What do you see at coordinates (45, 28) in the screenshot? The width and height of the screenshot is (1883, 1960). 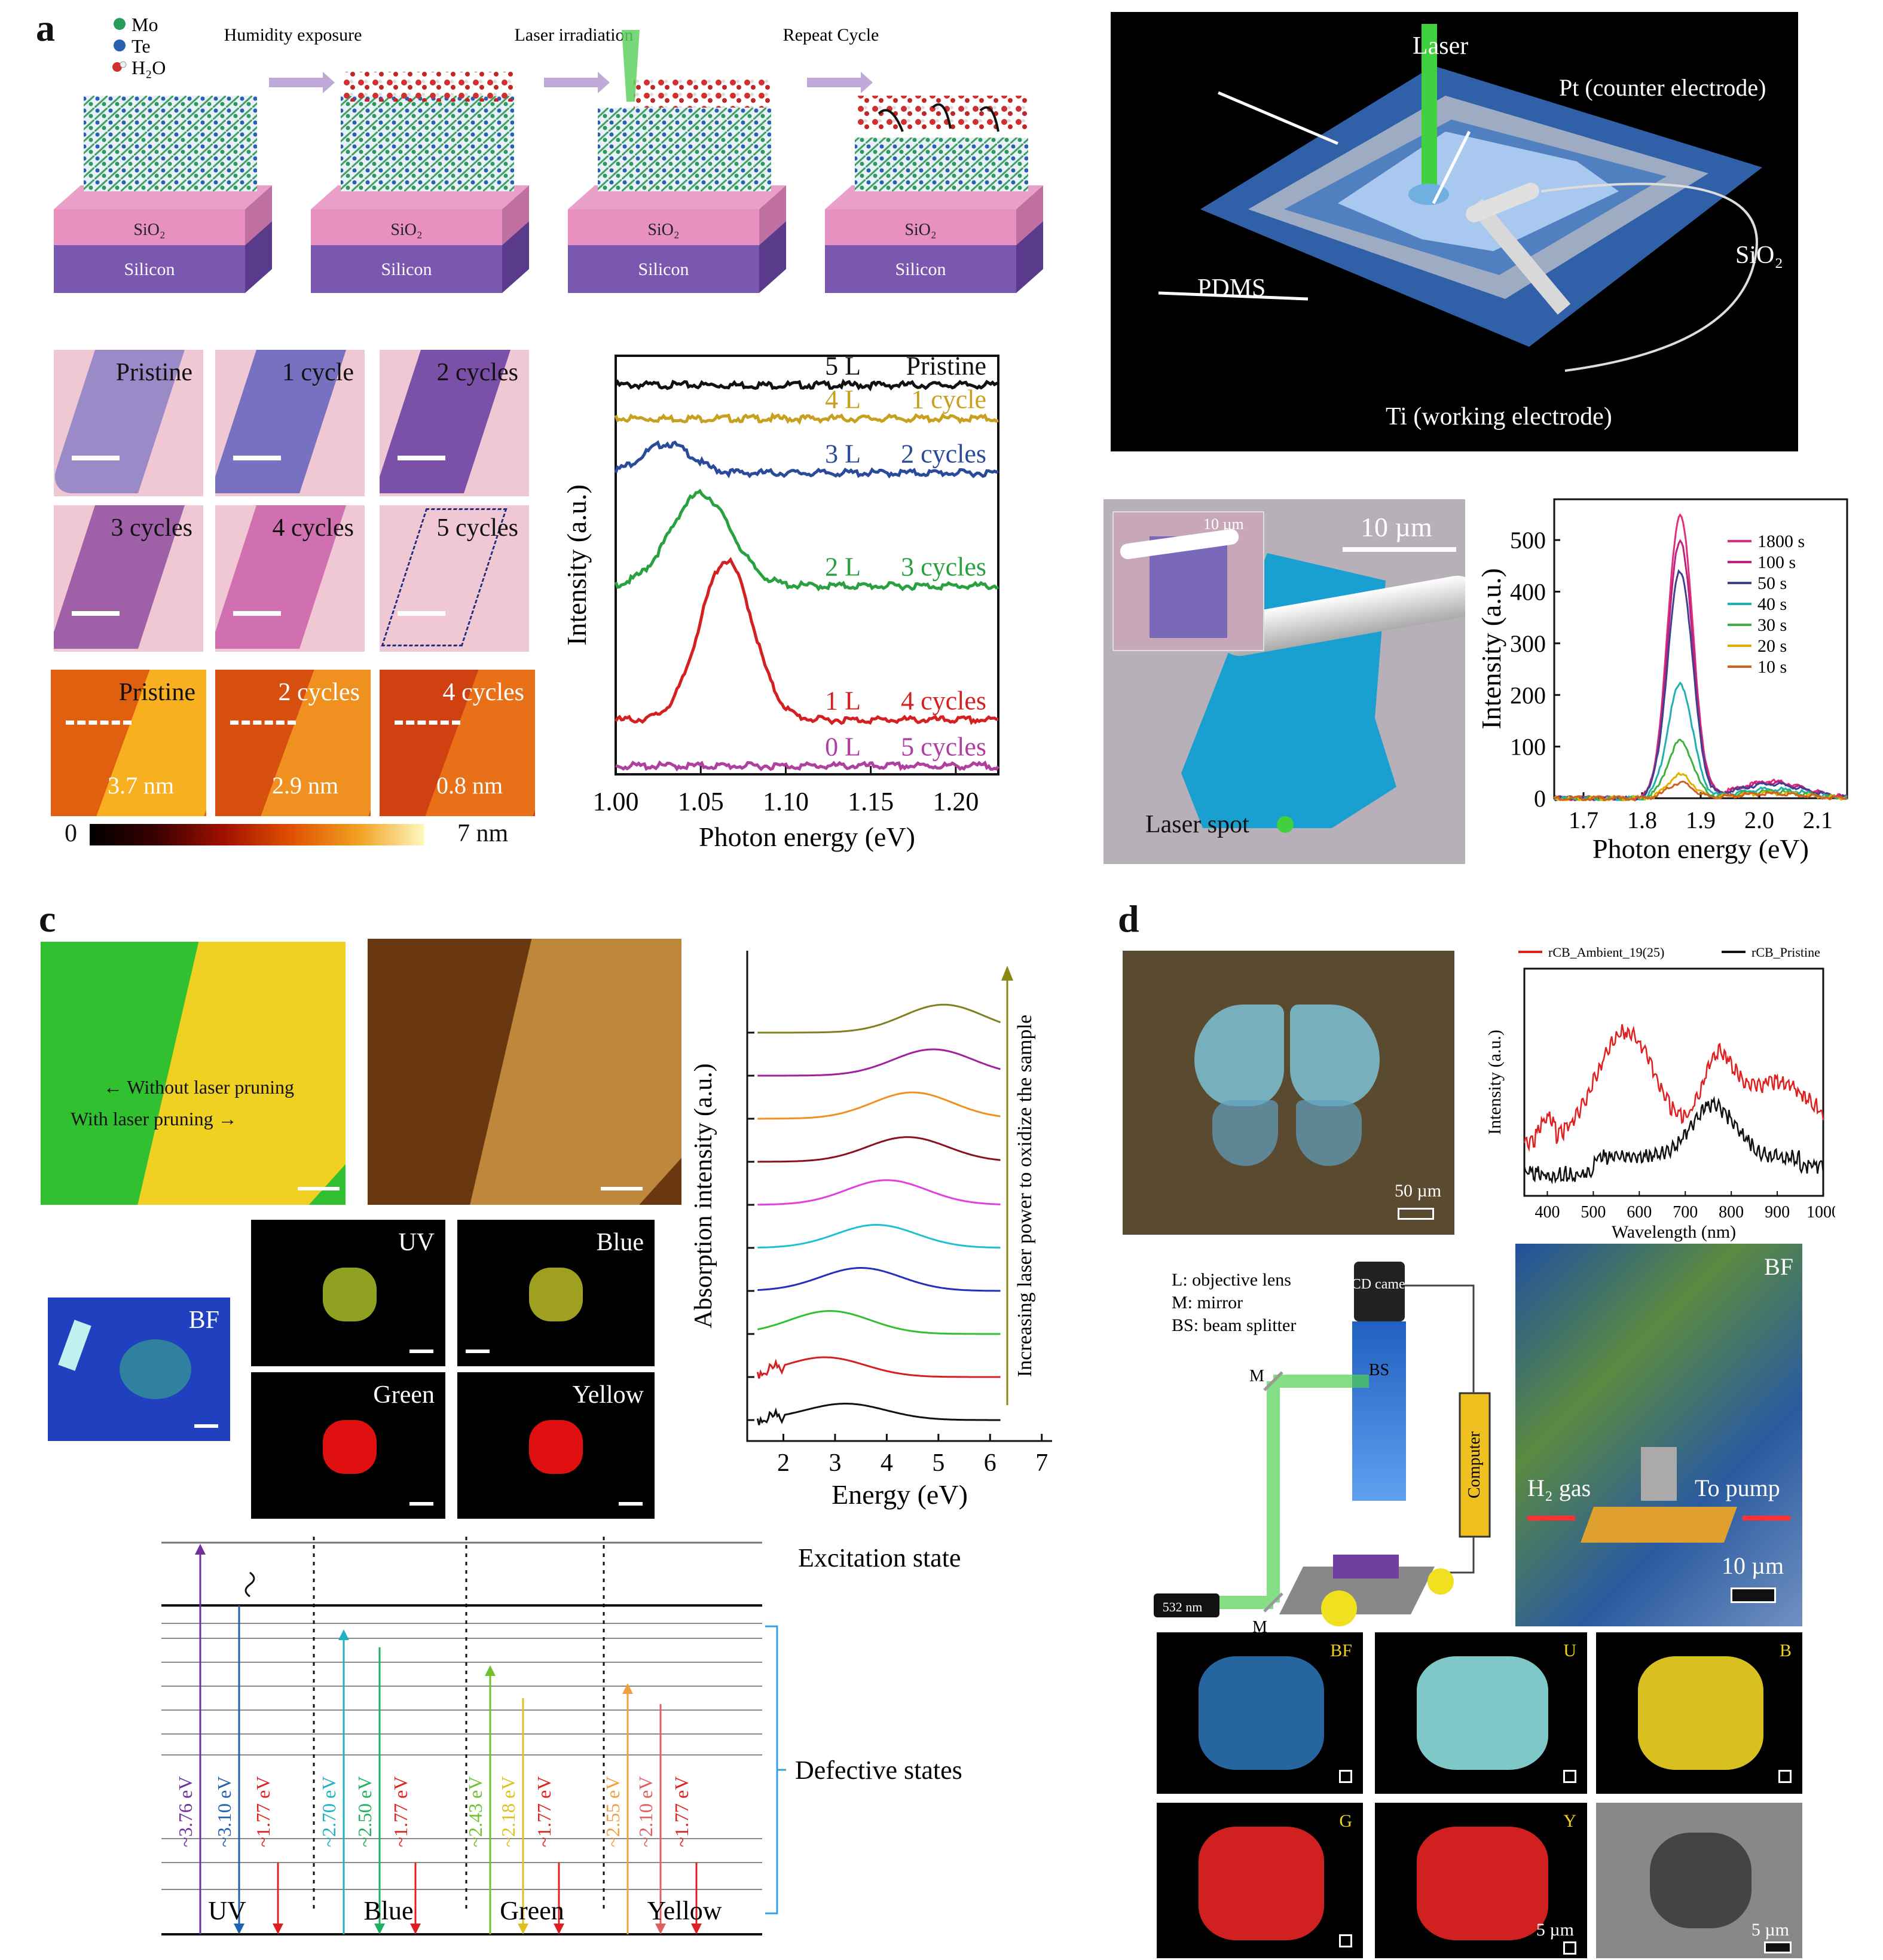 I see `panel-a-label: a` at bounding box center [45, 28].